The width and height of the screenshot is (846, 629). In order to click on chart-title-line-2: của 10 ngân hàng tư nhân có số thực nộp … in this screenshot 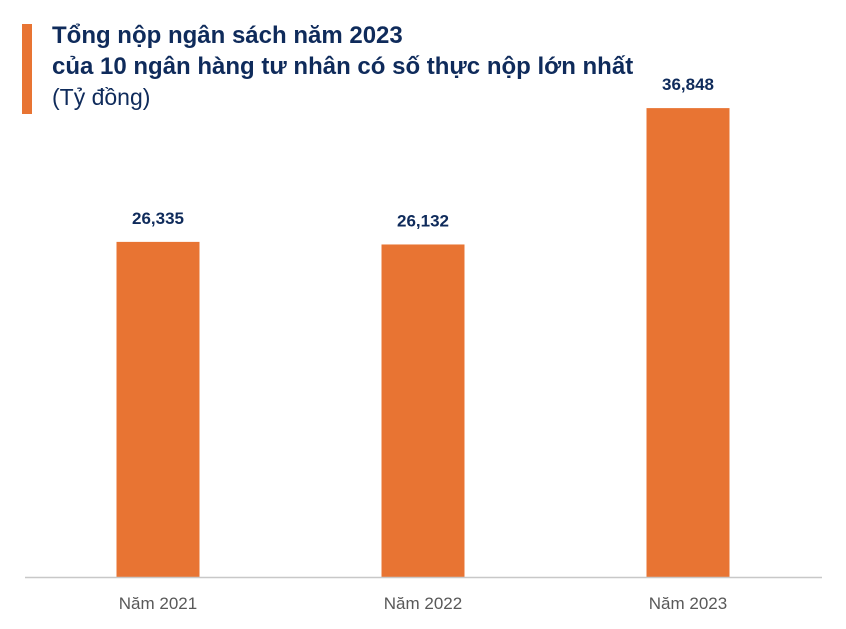, I will do `click(343, 66)`.